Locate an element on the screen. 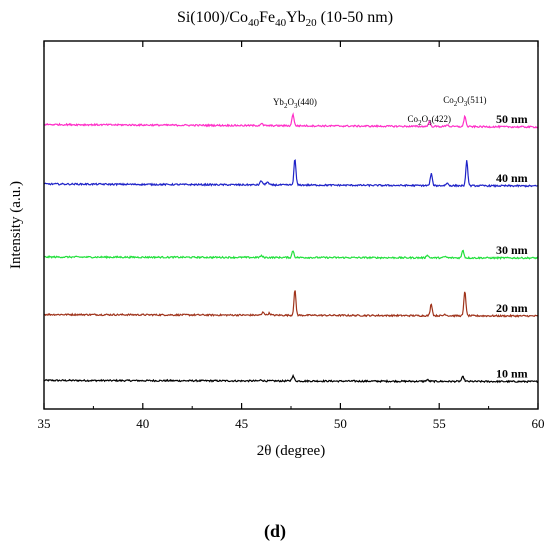  title-part: (10-50 nm) is located at coordinates (355, 17).